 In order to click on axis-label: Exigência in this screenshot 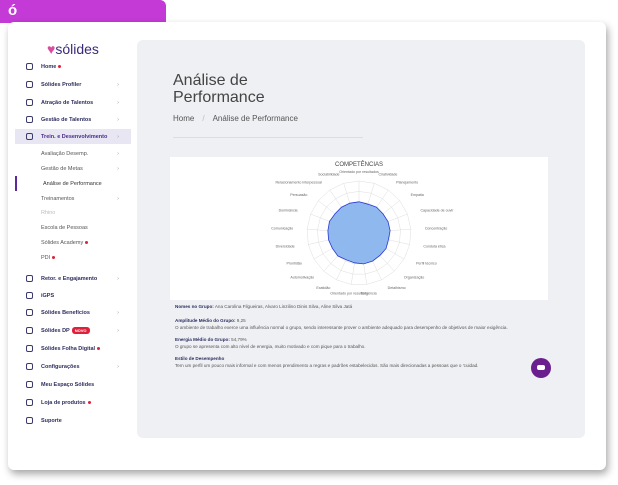, I will do `click(369, 293)`.